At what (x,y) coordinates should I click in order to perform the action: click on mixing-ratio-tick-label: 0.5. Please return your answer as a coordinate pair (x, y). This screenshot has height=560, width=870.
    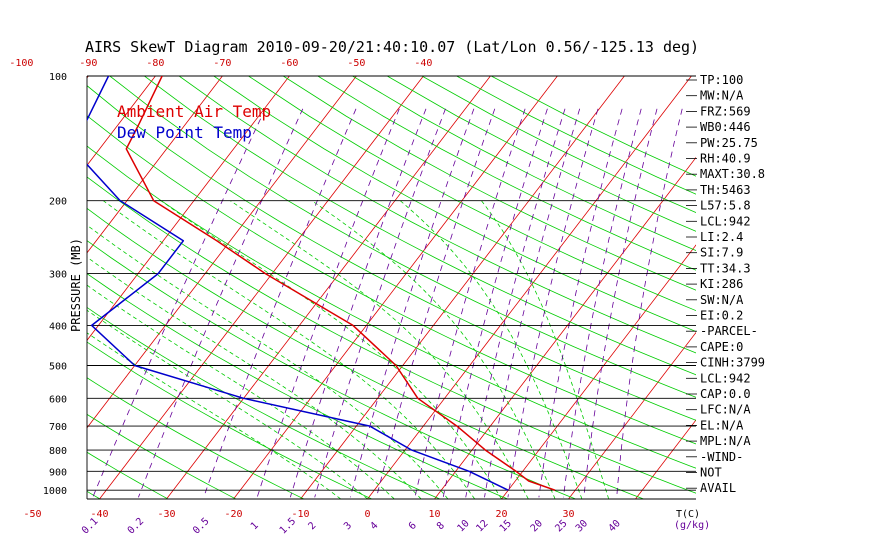
    Looking at the image, I should click on (201, 526).